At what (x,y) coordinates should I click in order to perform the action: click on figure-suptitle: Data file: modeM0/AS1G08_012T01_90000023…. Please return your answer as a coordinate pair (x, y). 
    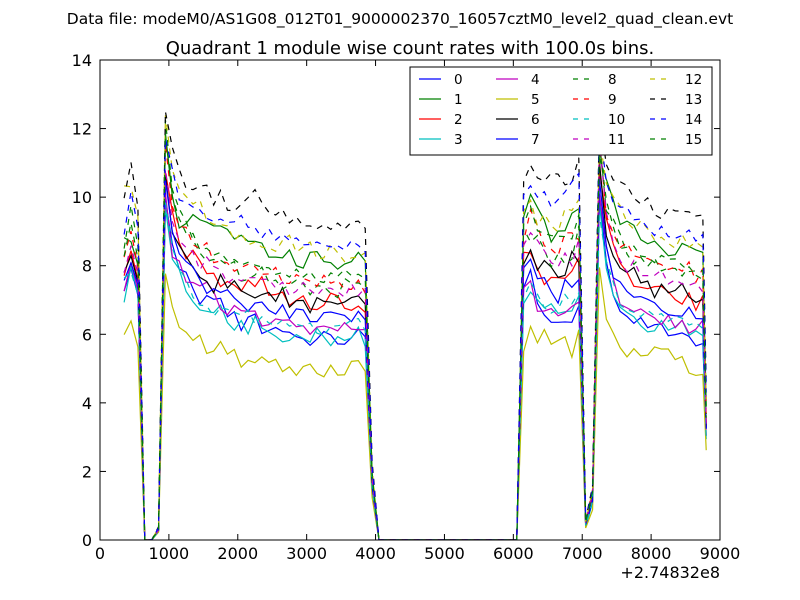
    Looking at the image, I should click on (400, 19).